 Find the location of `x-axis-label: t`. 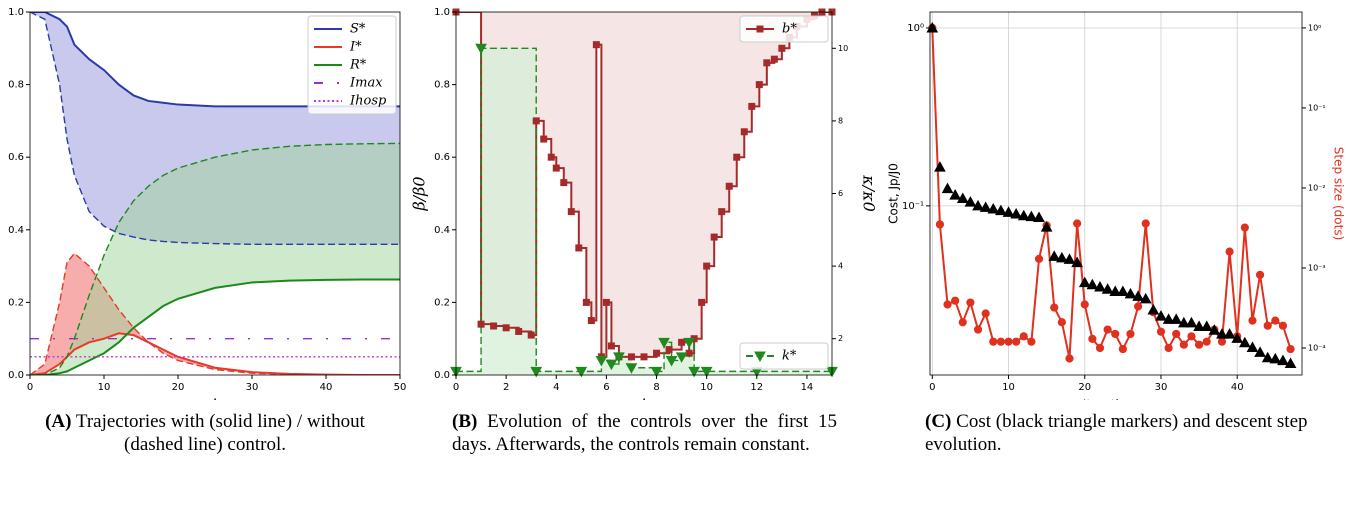

x-axis-label: t is located at coordinates (215, 398).